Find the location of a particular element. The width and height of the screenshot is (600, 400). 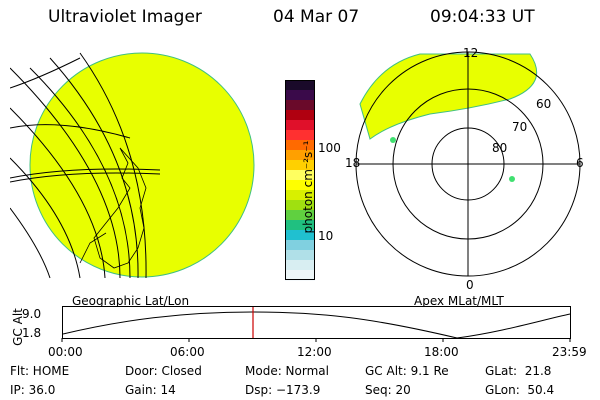

alt-xtick-2359: 23:59 is located at coordinates (569, 352).